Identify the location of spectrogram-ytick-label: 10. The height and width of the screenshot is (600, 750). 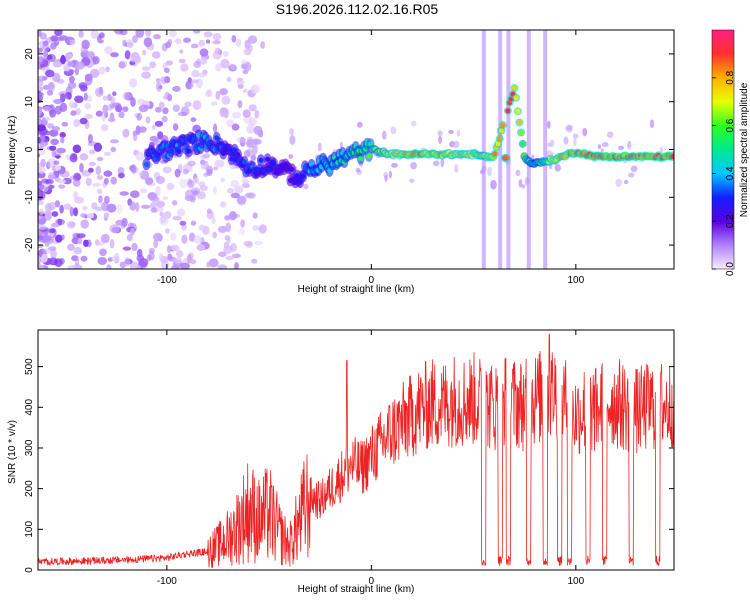
(29, 102).